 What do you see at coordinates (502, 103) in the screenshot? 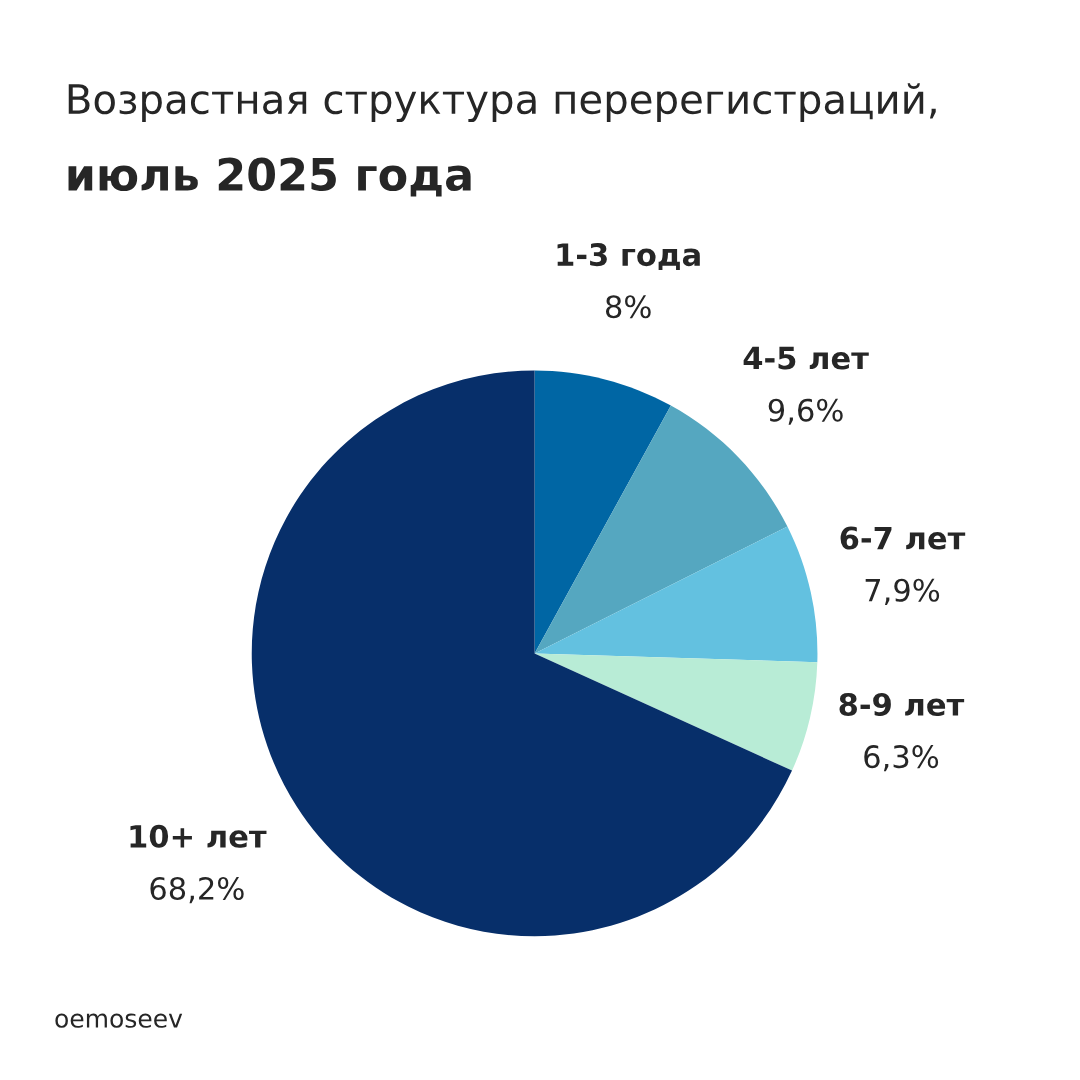
I see `chart-title: Возрастная структура перерегистраций,` at bounding box center [502, 103].